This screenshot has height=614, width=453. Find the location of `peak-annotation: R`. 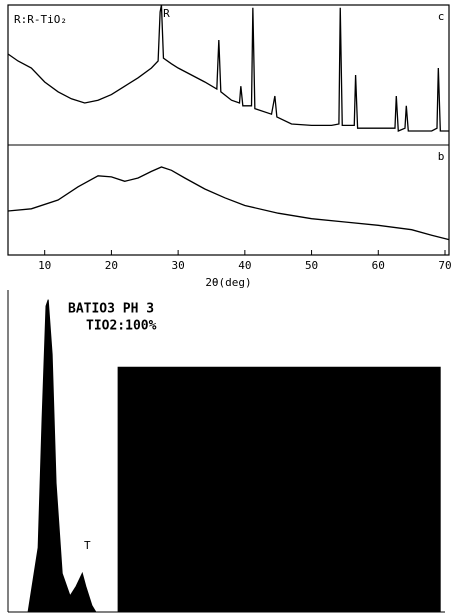

peak-annotation: R is located at coordinates (166, 13).